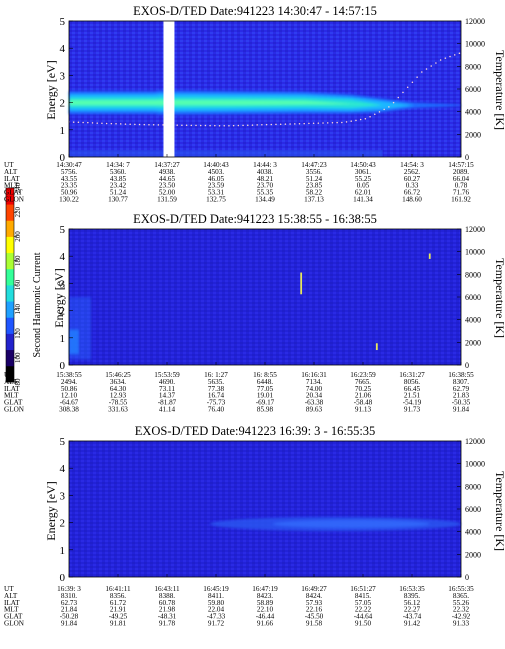  Describe the element at coordinates (461, 396) in the screenshot. I see `ephemeris-cell: 21.83` at that location.